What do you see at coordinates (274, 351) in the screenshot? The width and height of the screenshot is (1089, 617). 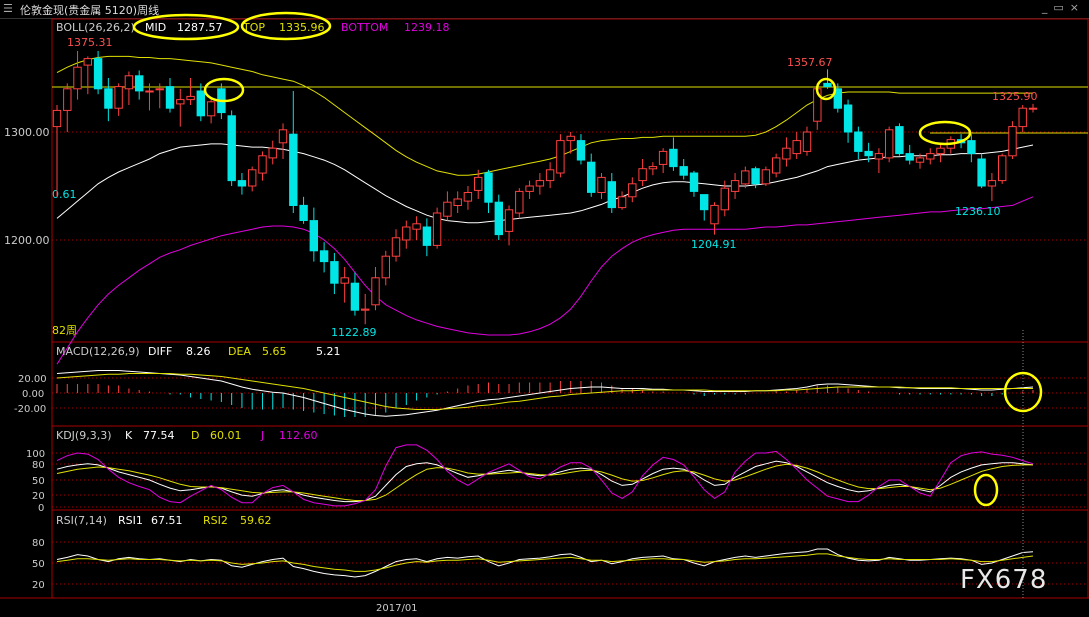 I see `macd-dea-value: 5.65` at bounding box center [274, 351].